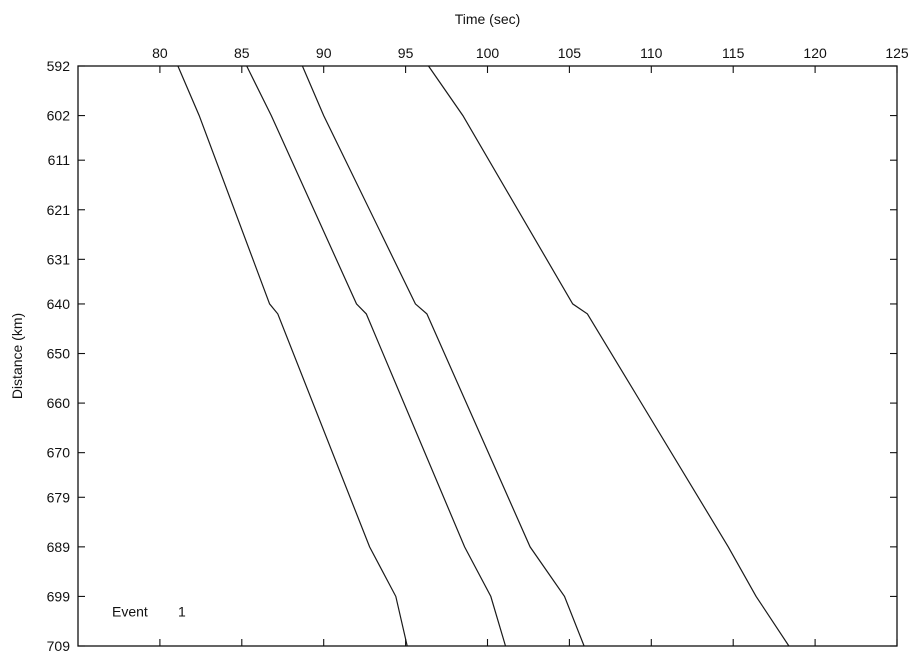 The width and height of the screenshot is (915, 652). Describe the element at coordinates (59, 160) in the screenshot. I see `y-tick-label: 611` at that location.